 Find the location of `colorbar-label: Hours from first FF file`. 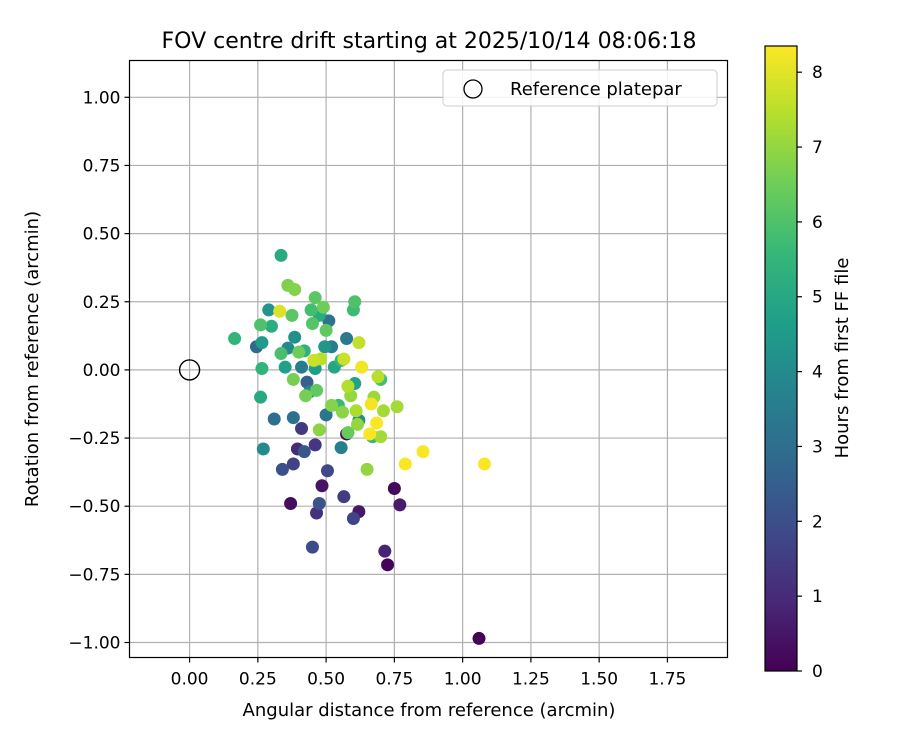

colorbar-label: Hours from first FF file is located at coordinates (842, 358).